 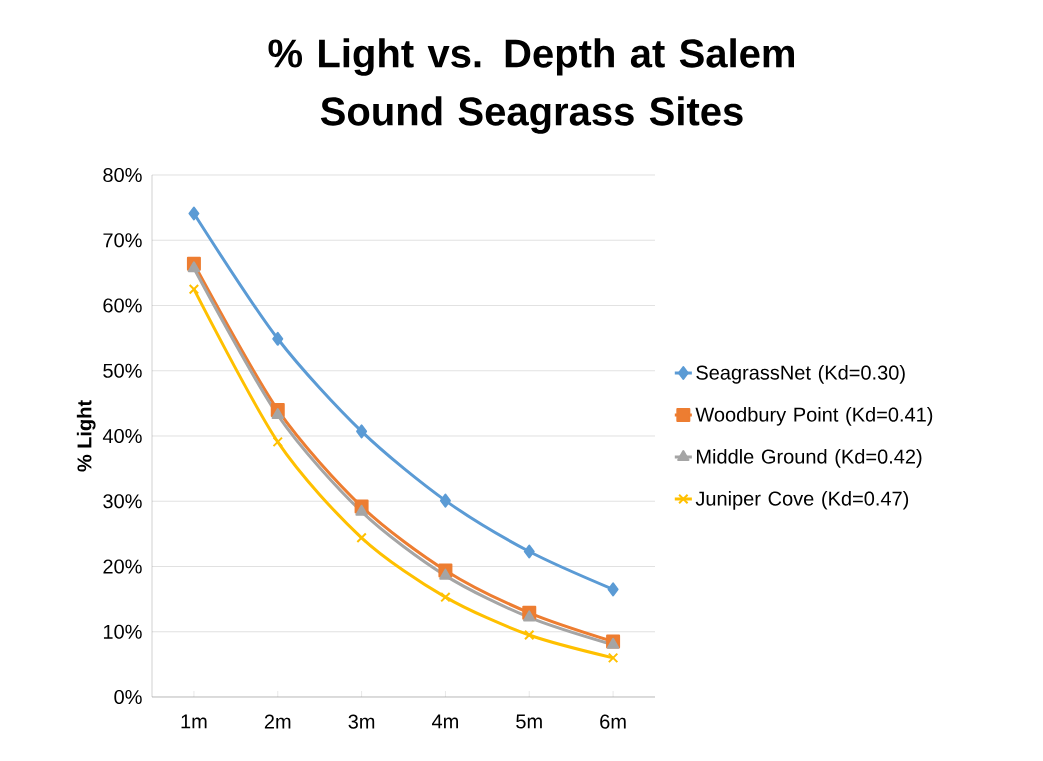 What do you see at coordinates (613, 721) in the screenshot?
I see `x-tick-label: 6m` at bounding box center [613, 721].